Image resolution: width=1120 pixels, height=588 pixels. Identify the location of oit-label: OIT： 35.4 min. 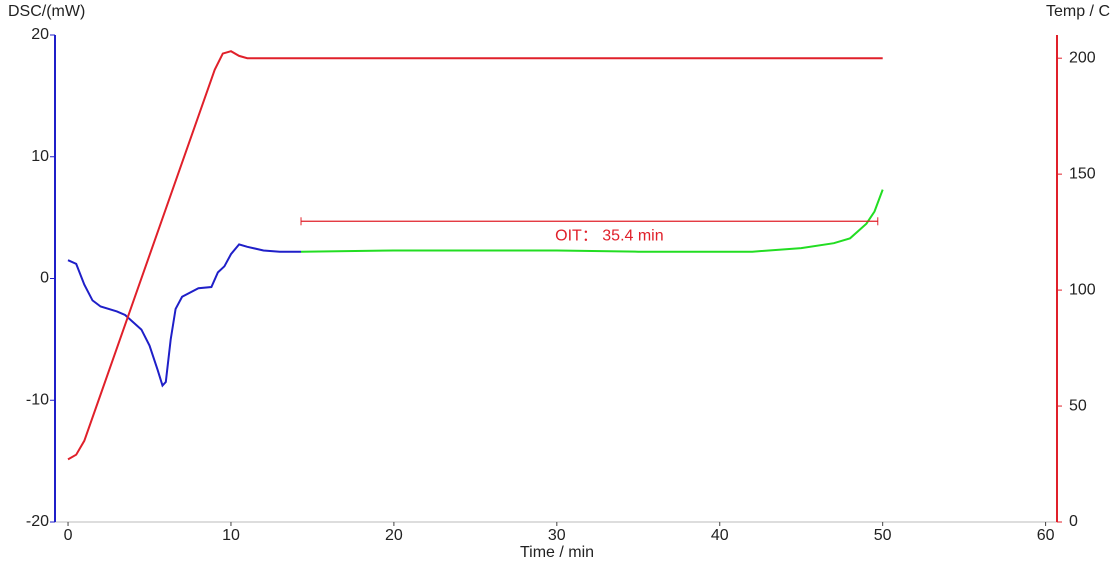
(609, 235).